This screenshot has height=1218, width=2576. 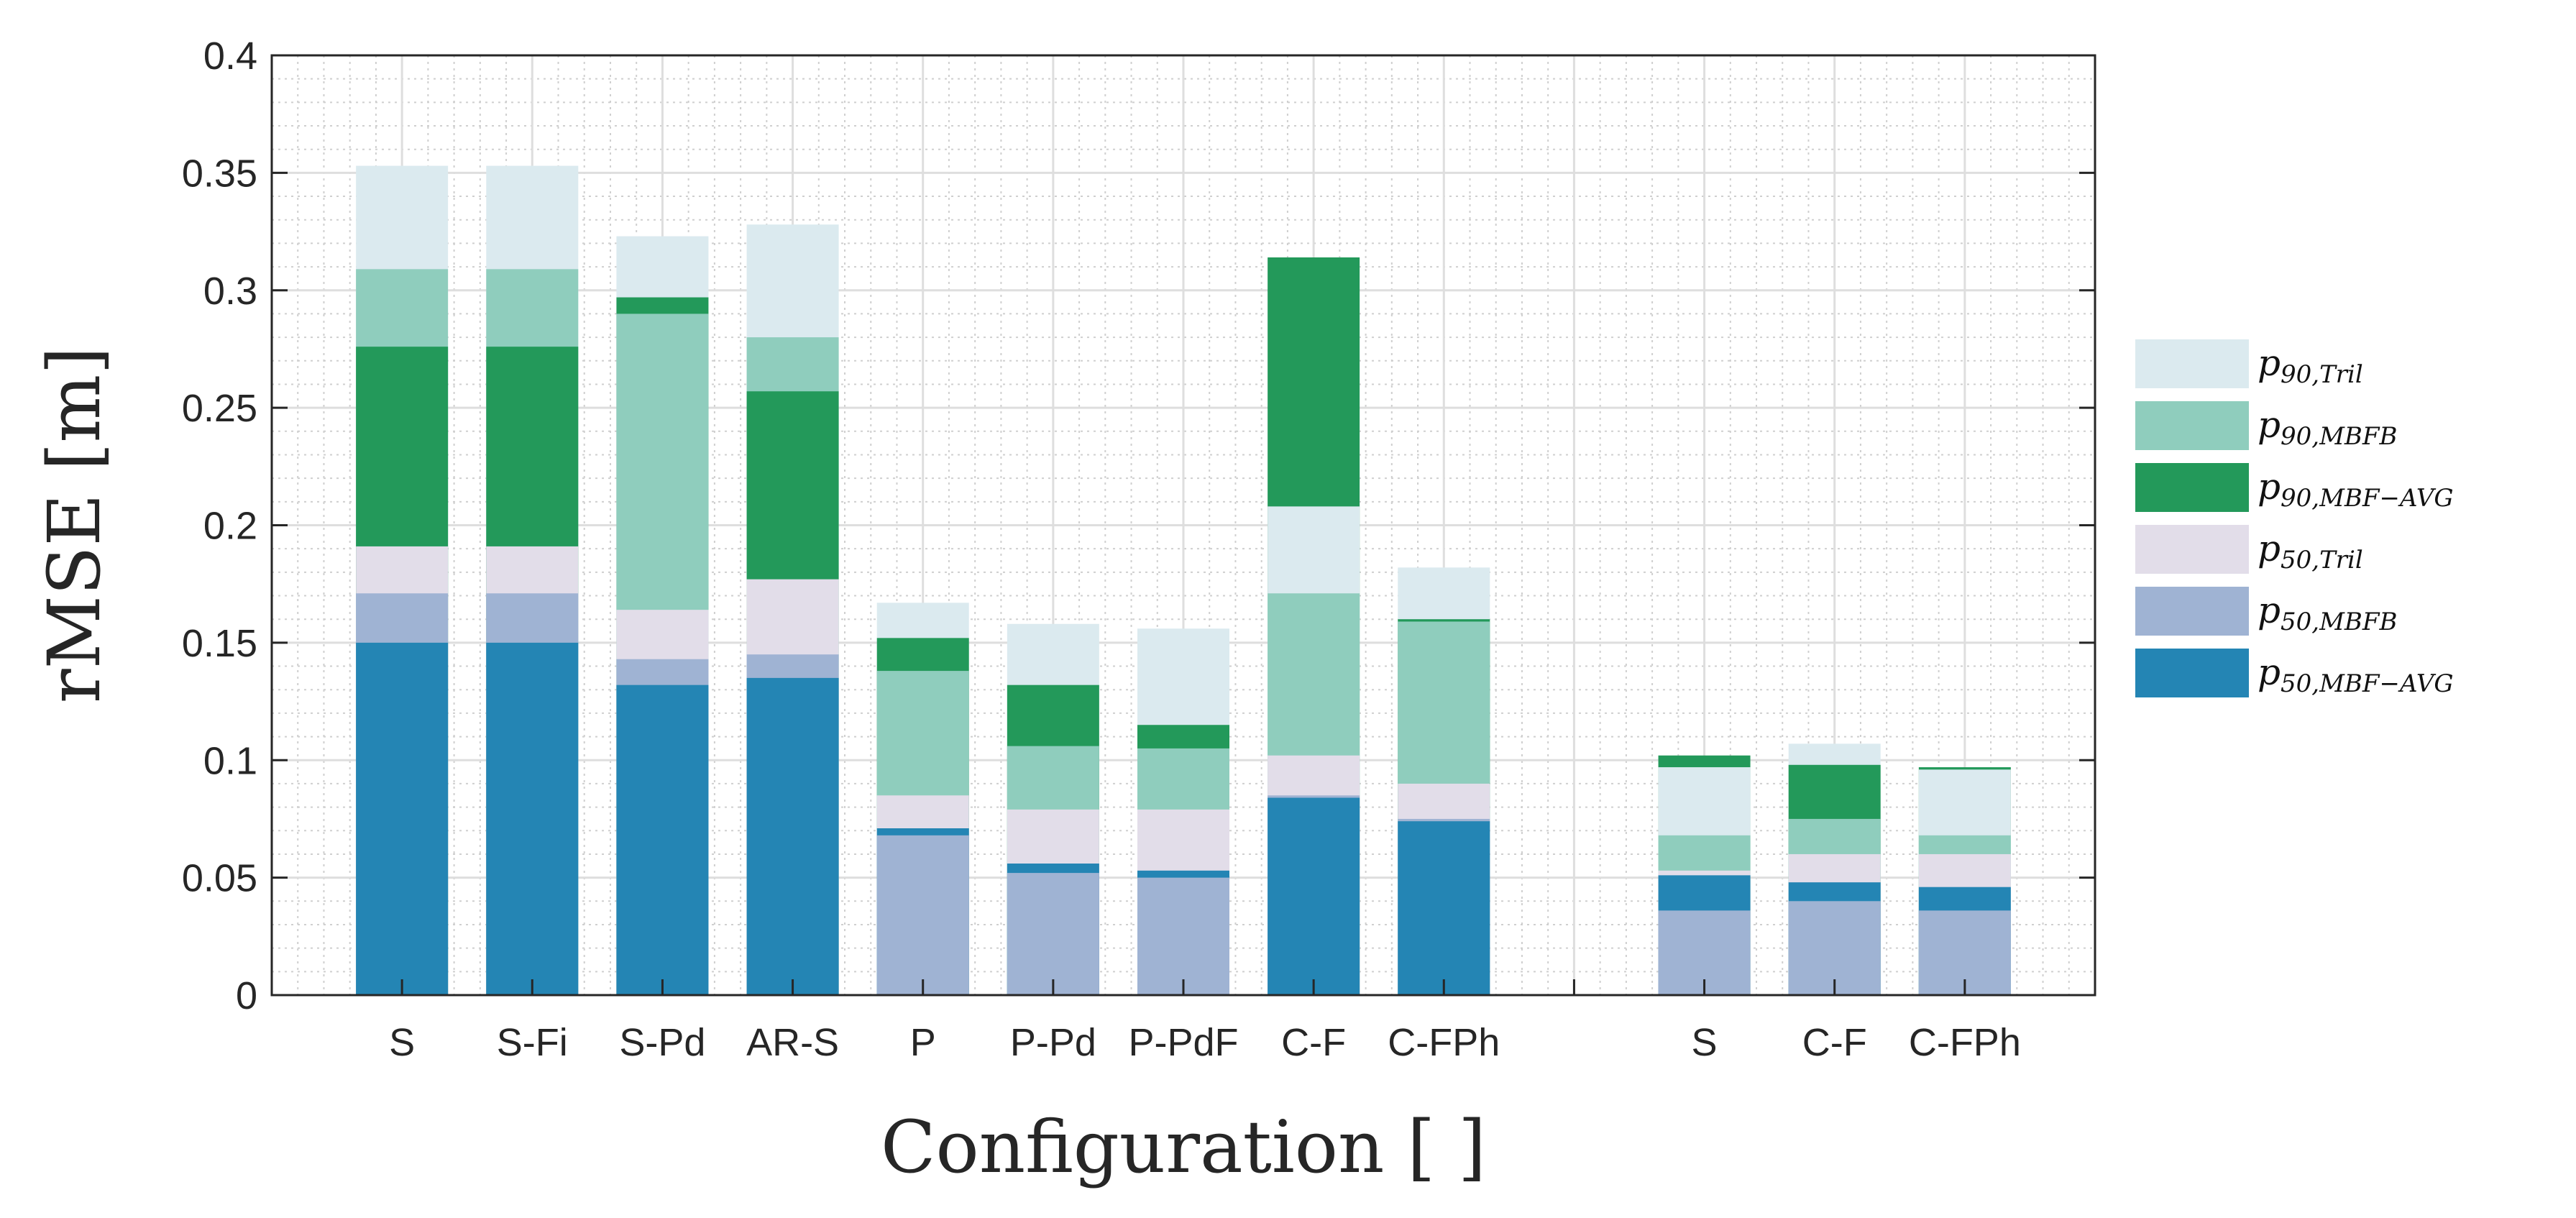 What do you see at coordinates (532, 1042) in the screenshot?
I see `x-tick-label: S-Fi` at bounding box center [532, 1042].